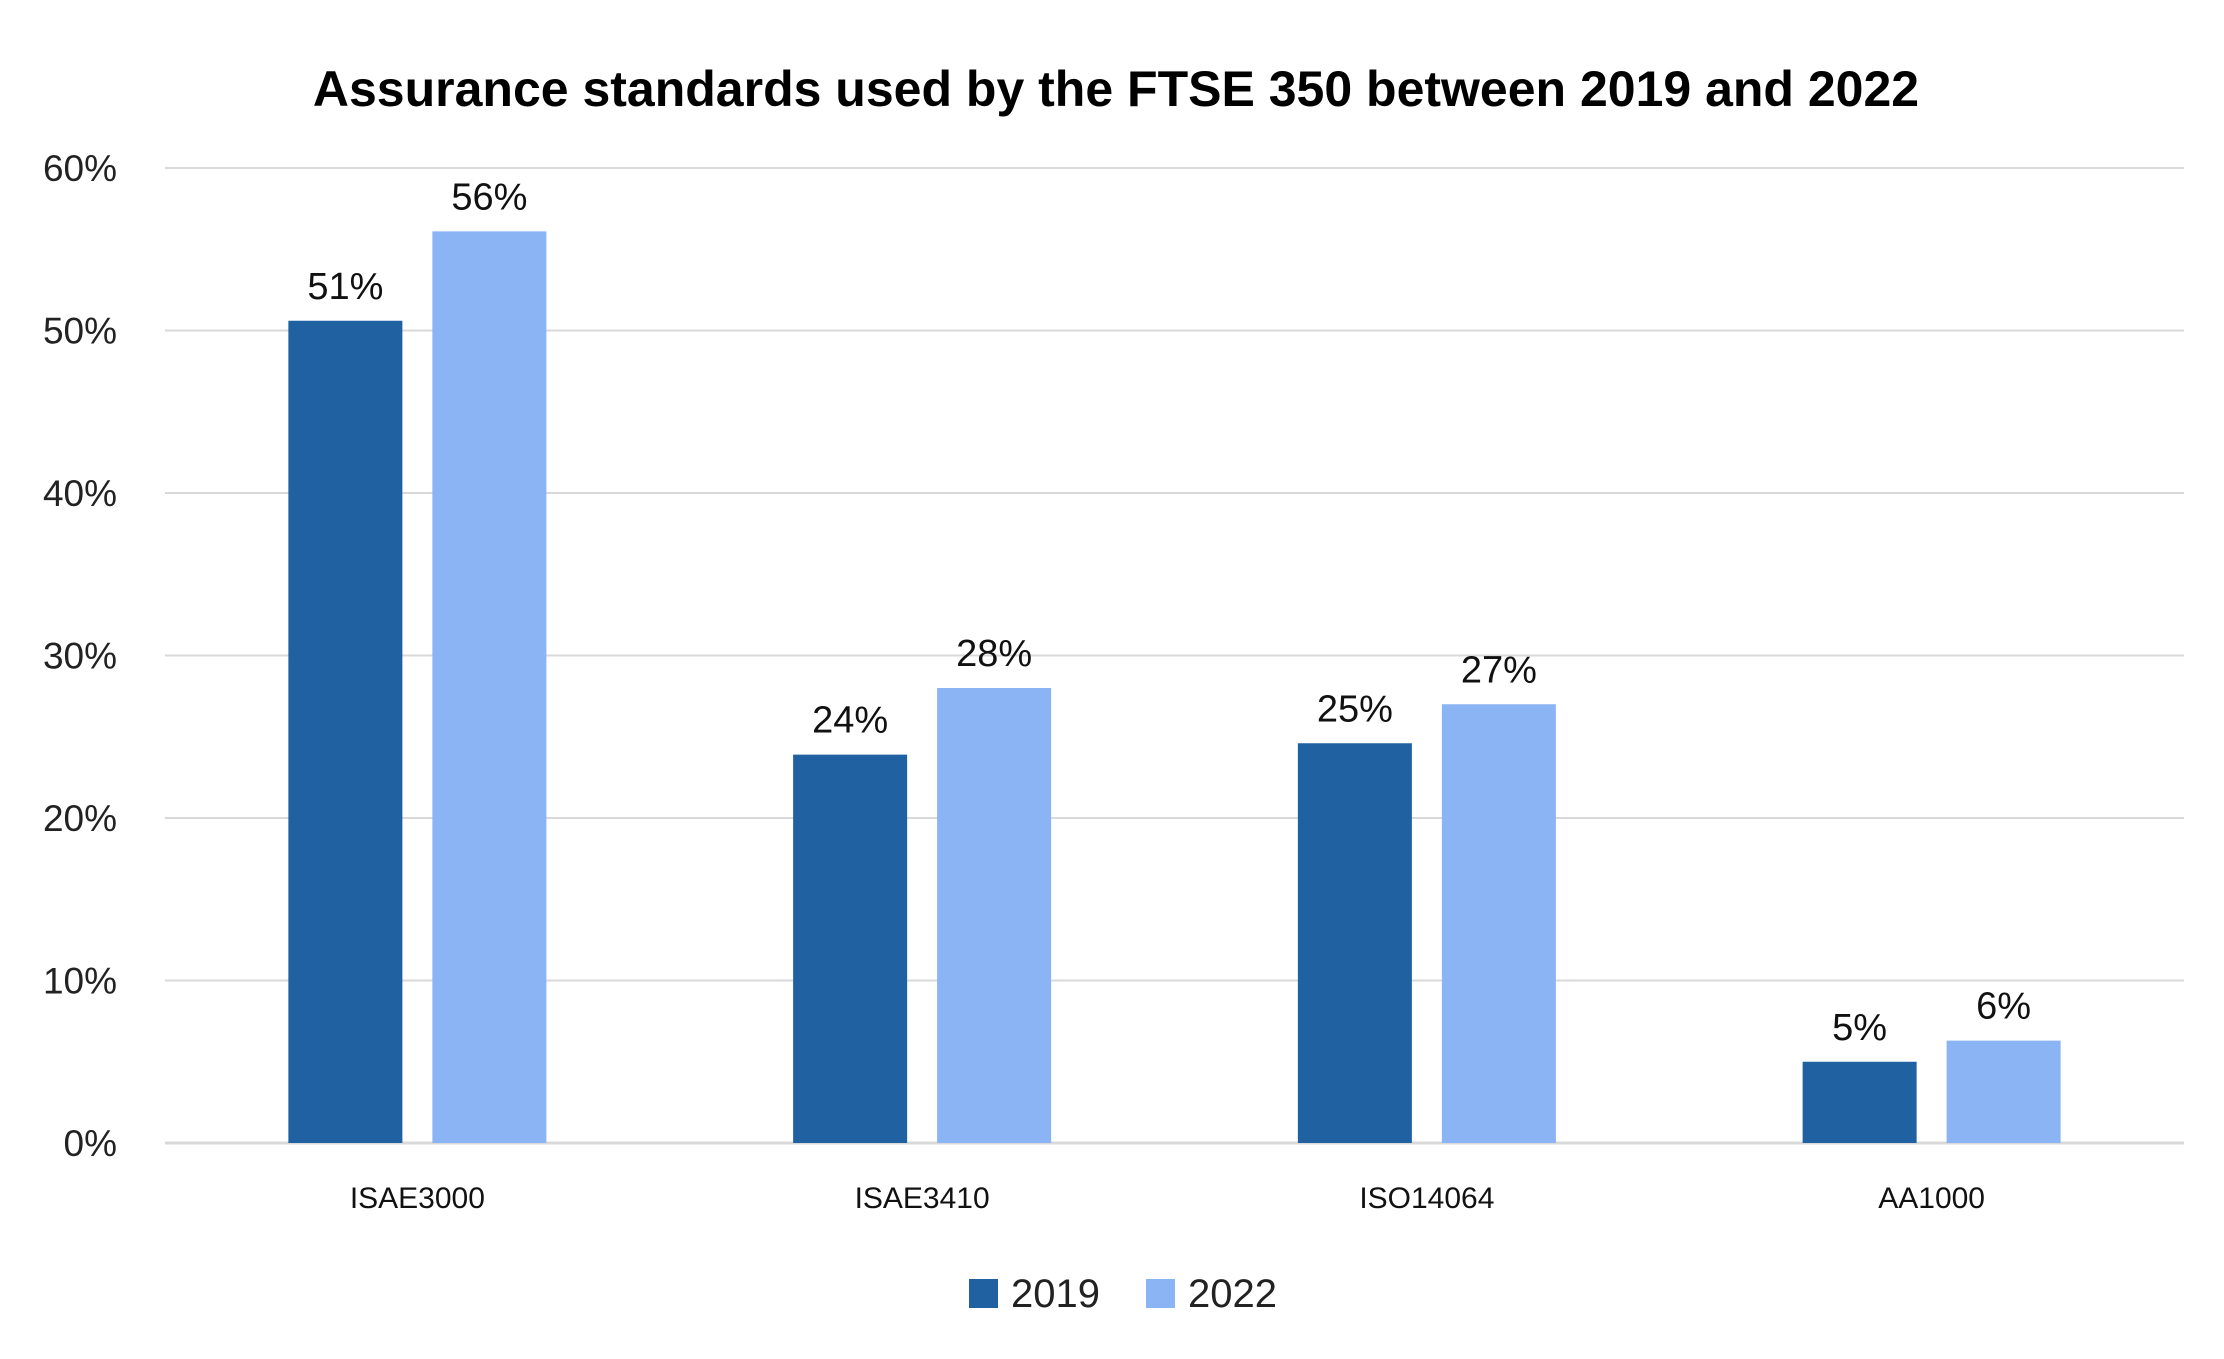 The image size is (2224, 1359). I want to click on y-tick-label: 40%, so click(80, 493).